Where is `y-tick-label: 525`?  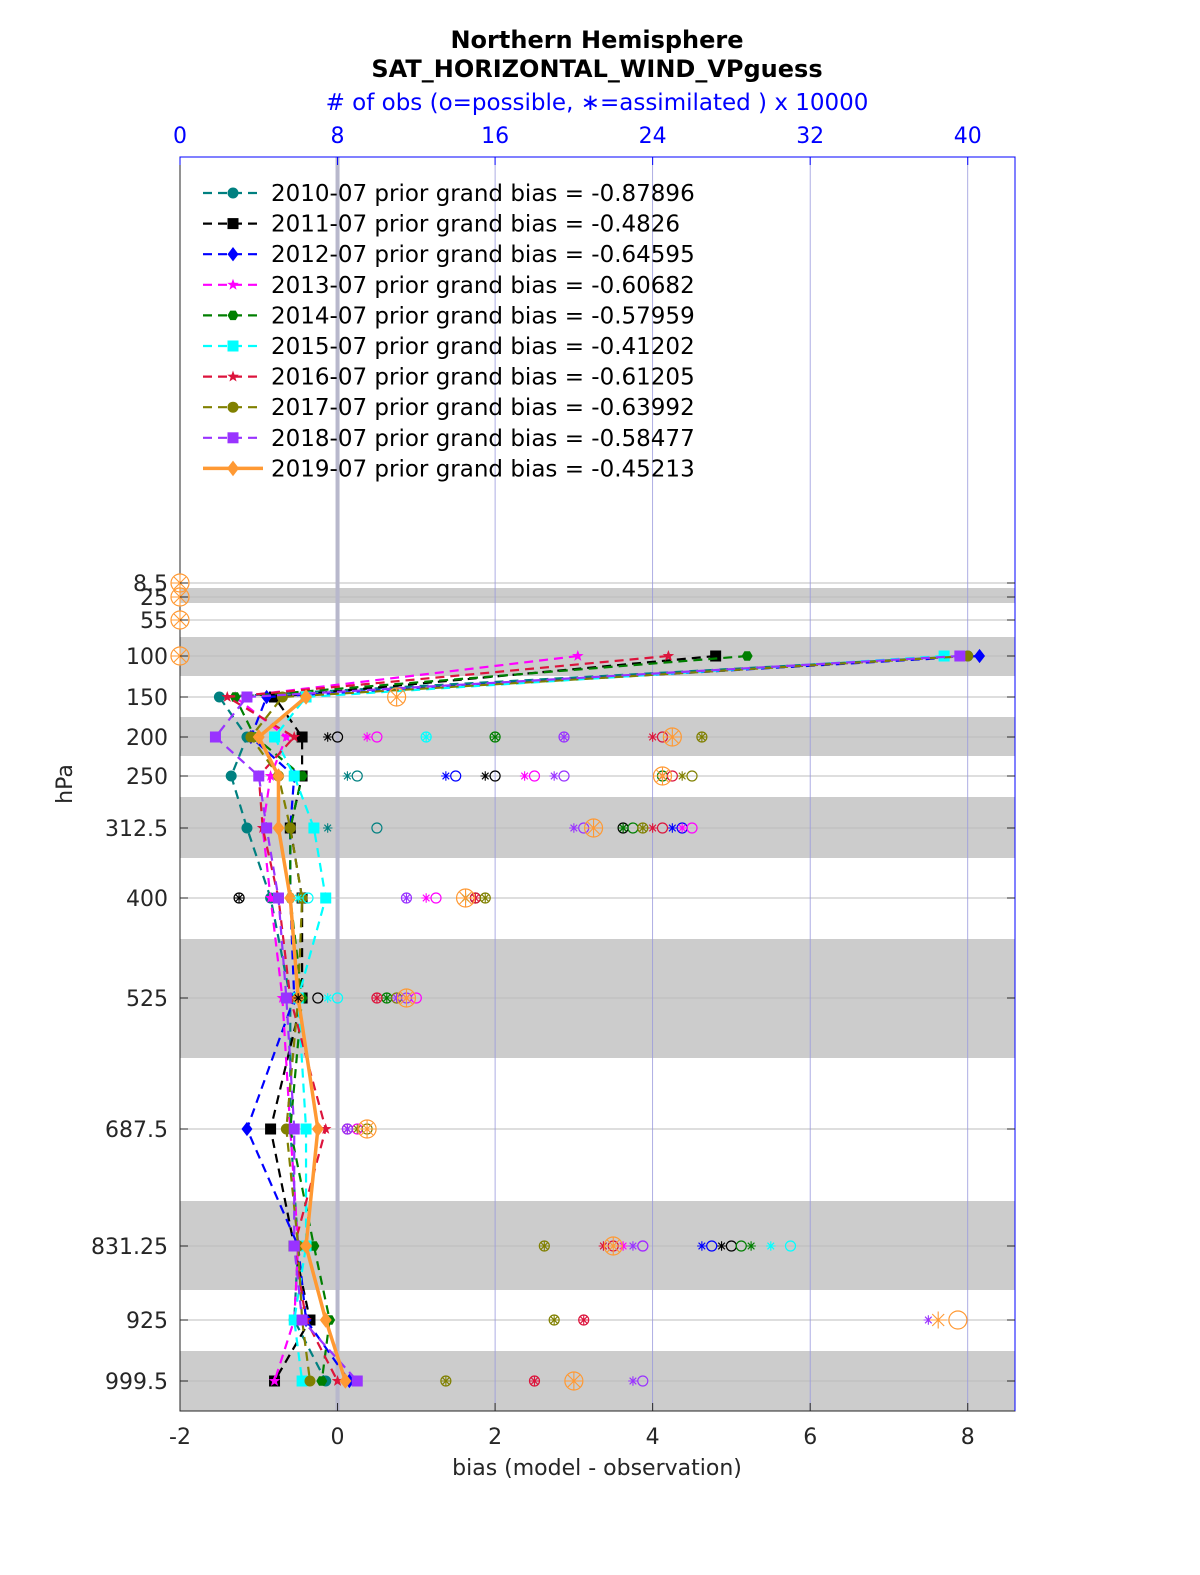
y-tick-label: 525 is located at coordinates (147, 999).